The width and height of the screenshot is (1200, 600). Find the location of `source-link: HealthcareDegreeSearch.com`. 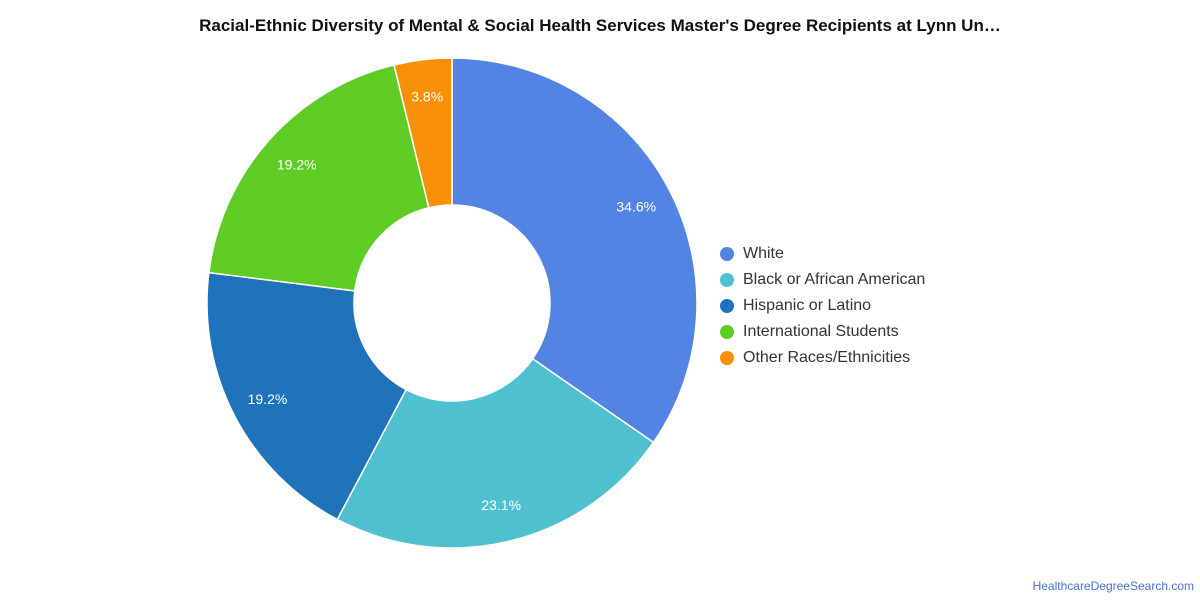

source-link: HealthcareDegreeSearch.com is located at coordinates (1113, 586).